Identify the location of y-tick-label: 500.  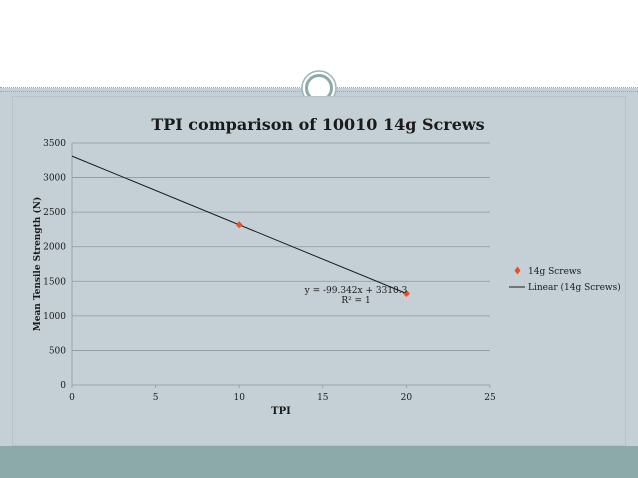
(57, 351).